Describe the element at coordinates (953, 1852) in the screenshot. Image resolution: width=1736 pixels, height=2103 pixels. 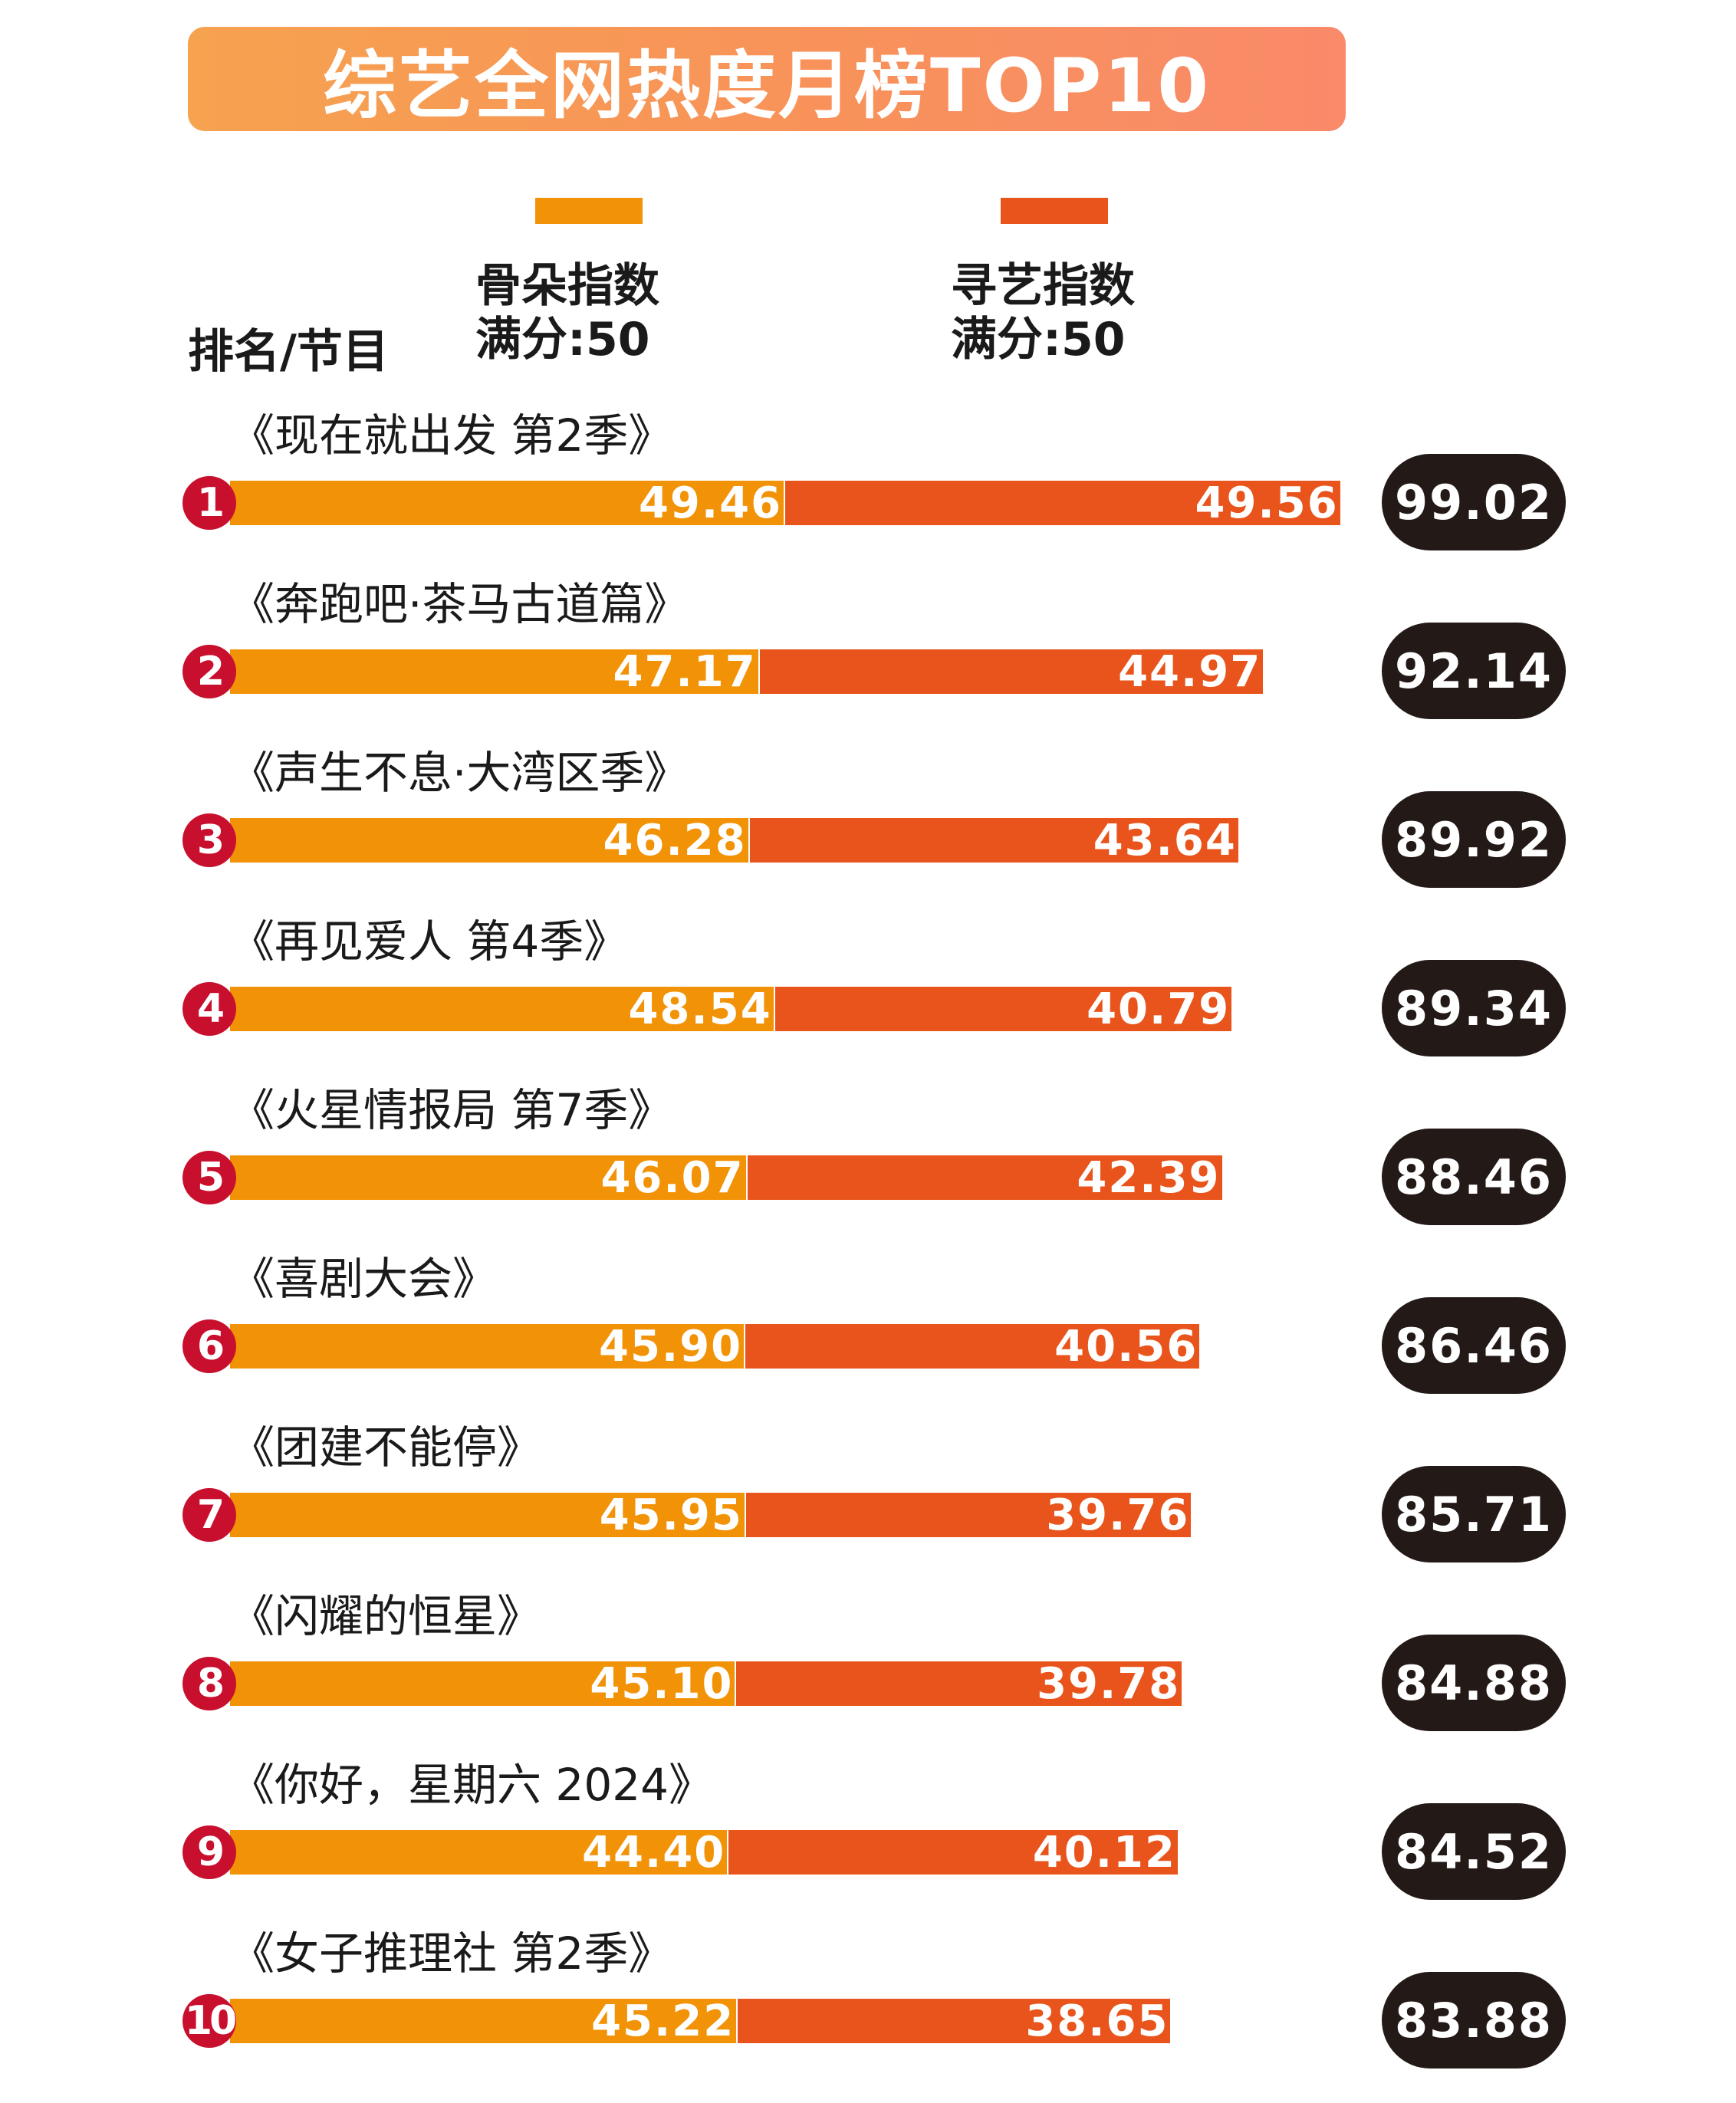
I see `bar-xunyi-index: 40.12` at that location.